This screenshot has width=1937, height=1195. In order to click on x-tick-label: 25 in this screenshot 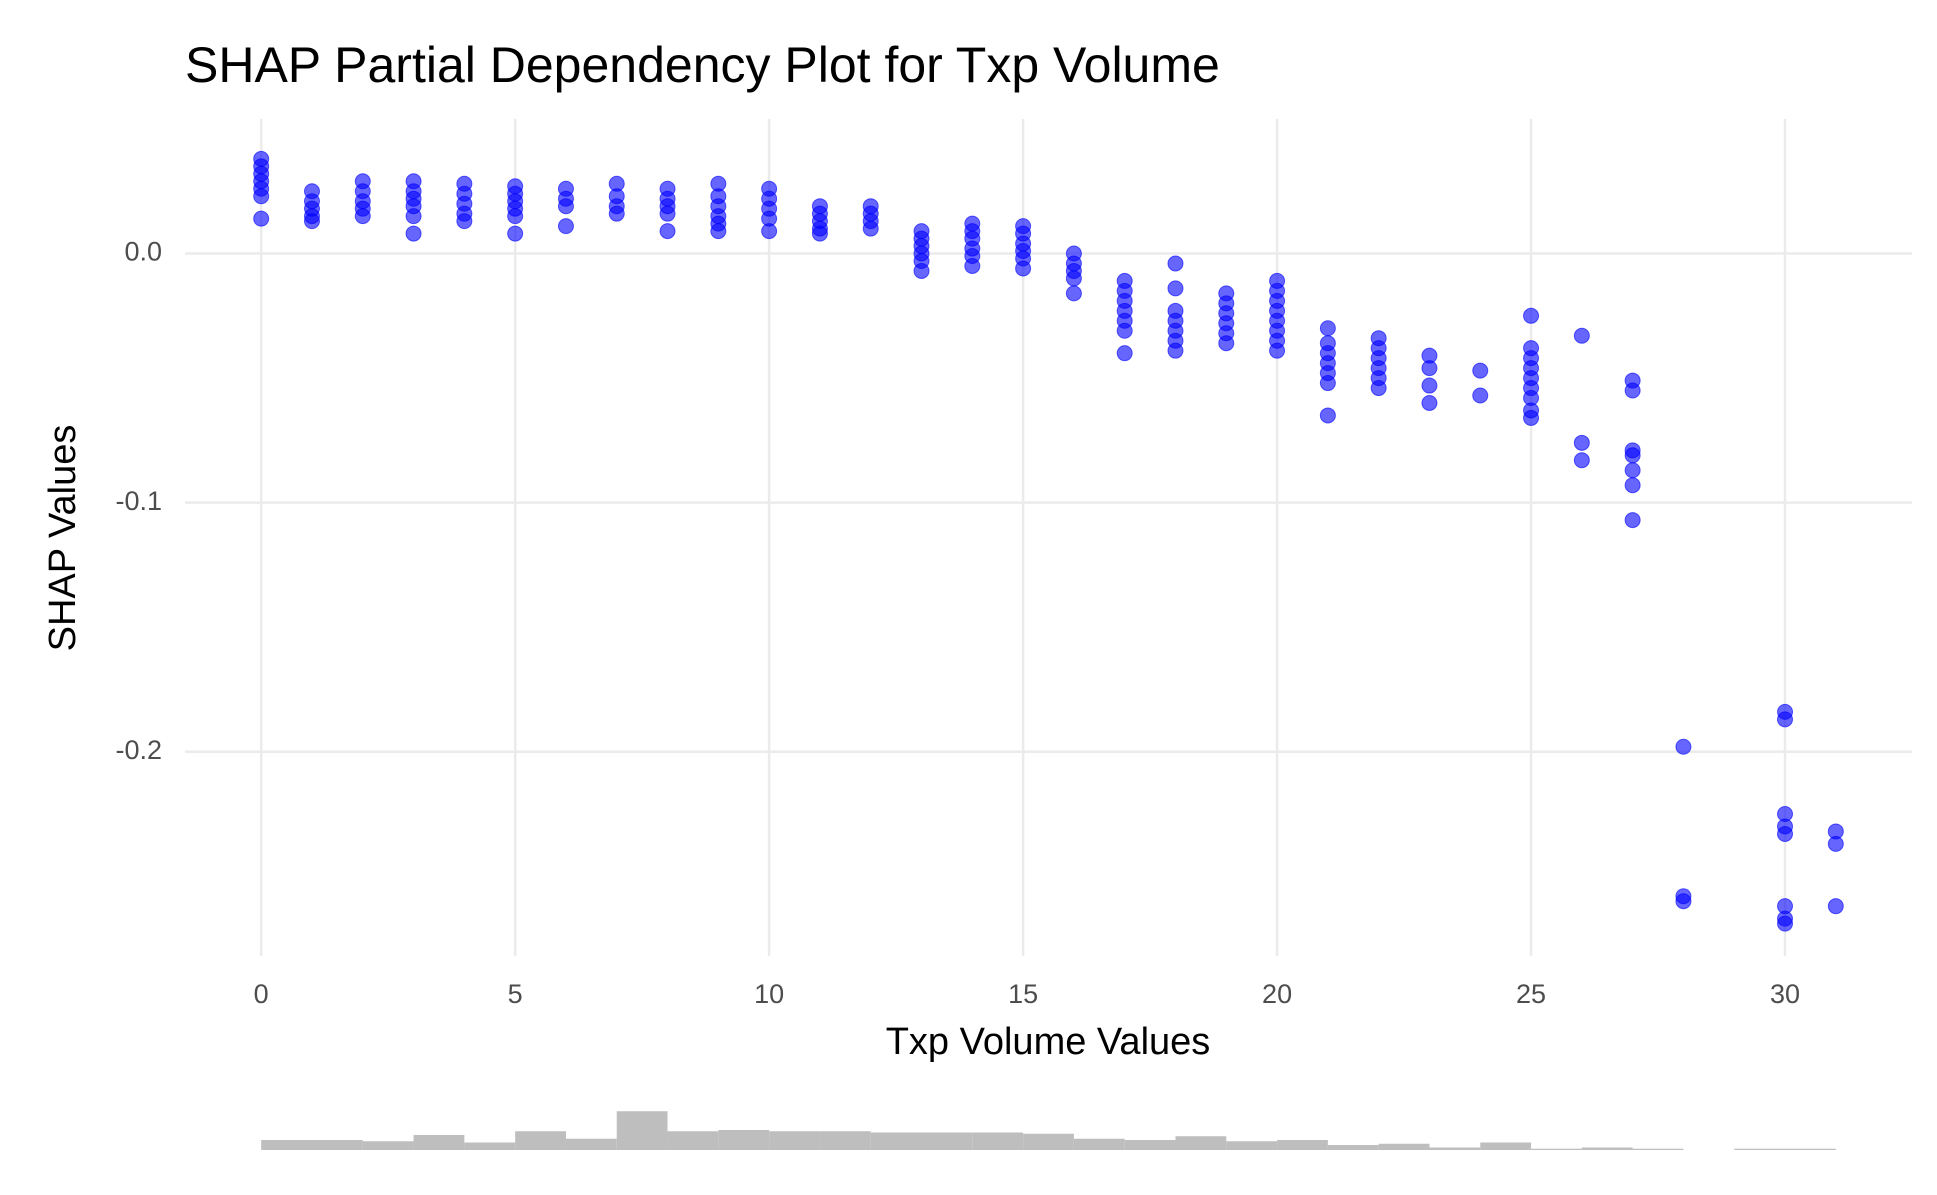, I will do `click(1531, 994)`.